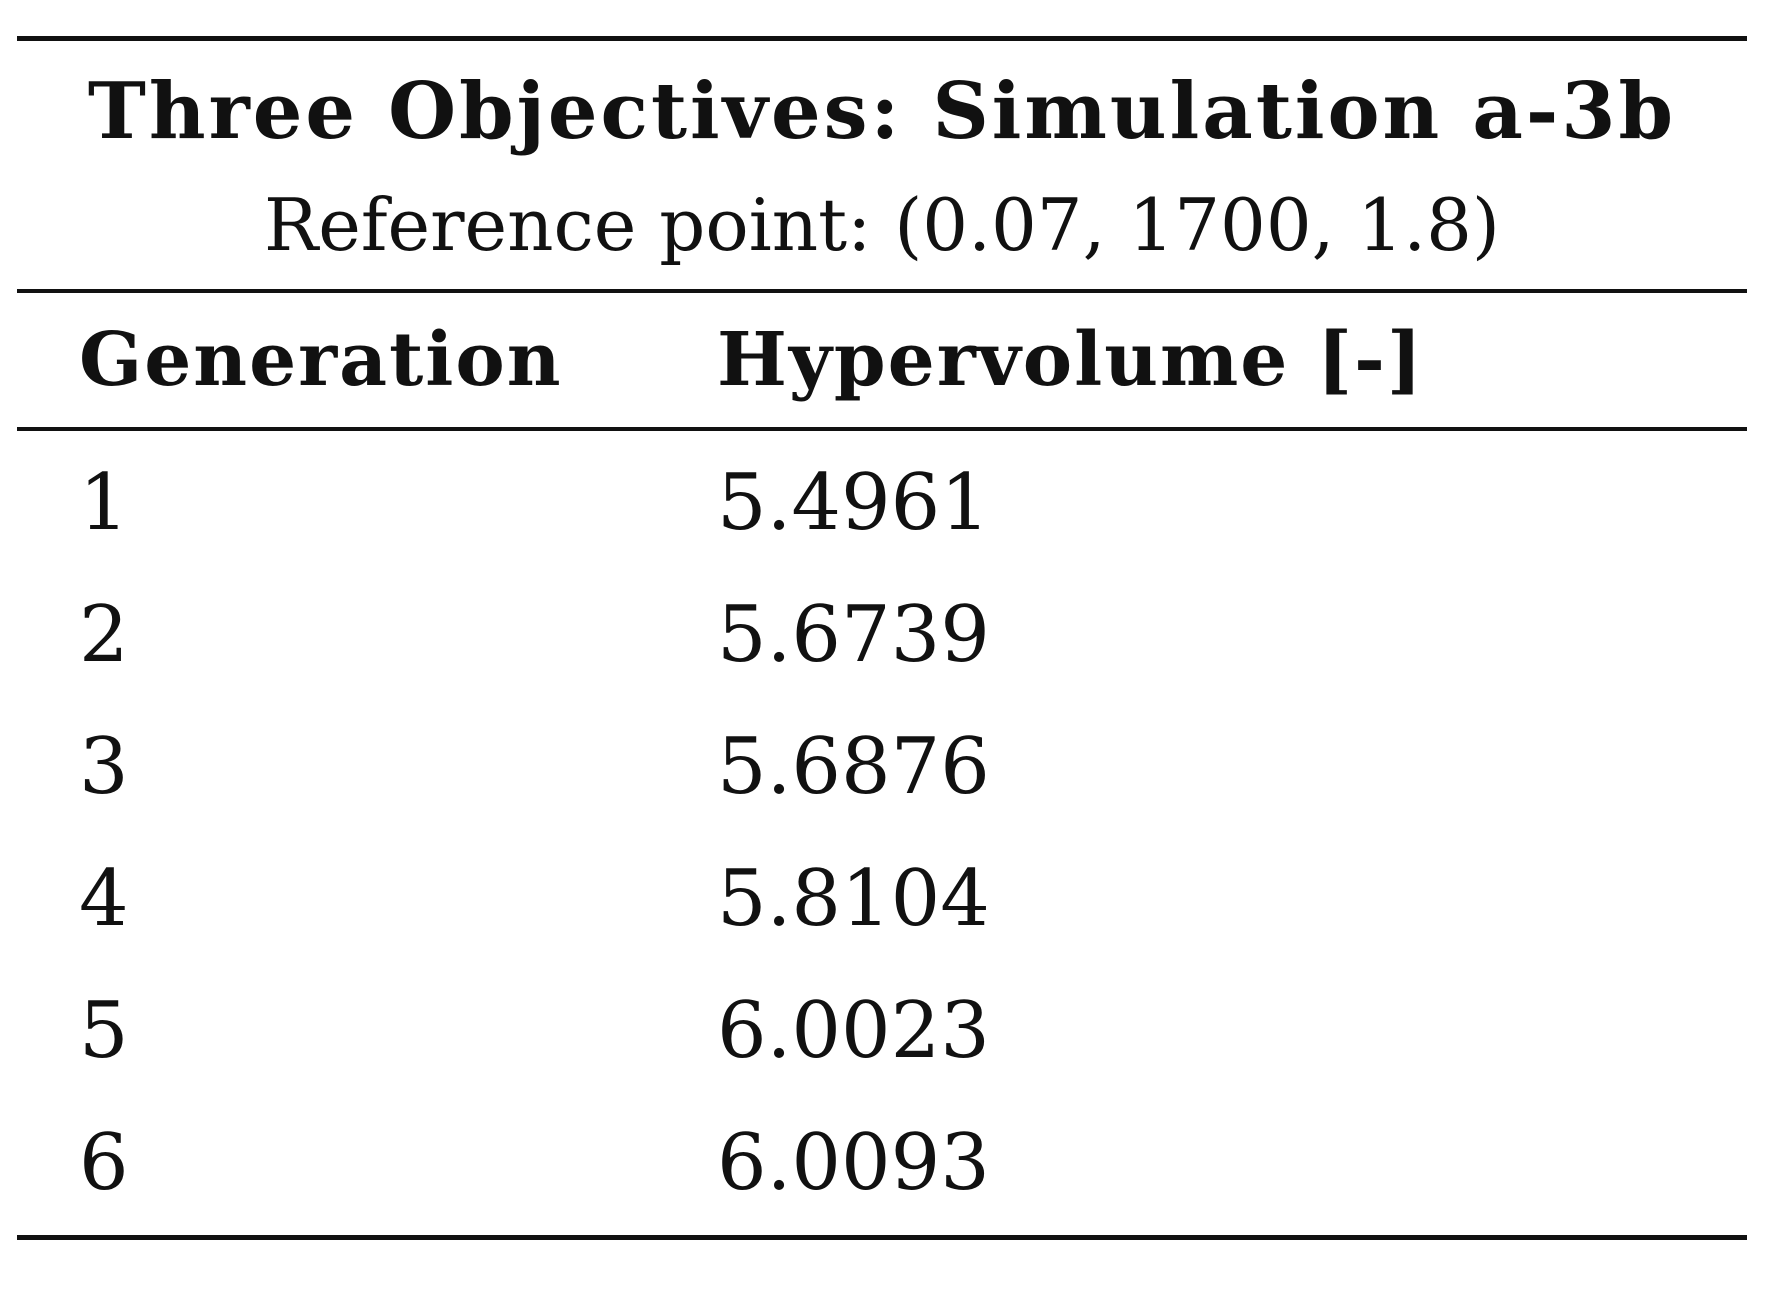 This screenshot has height=1300, width=1770. What do you see at coordinates (321, 360) in the screenshot?
I see `column-header-generation: Generation` at bounding box center [321, 360].